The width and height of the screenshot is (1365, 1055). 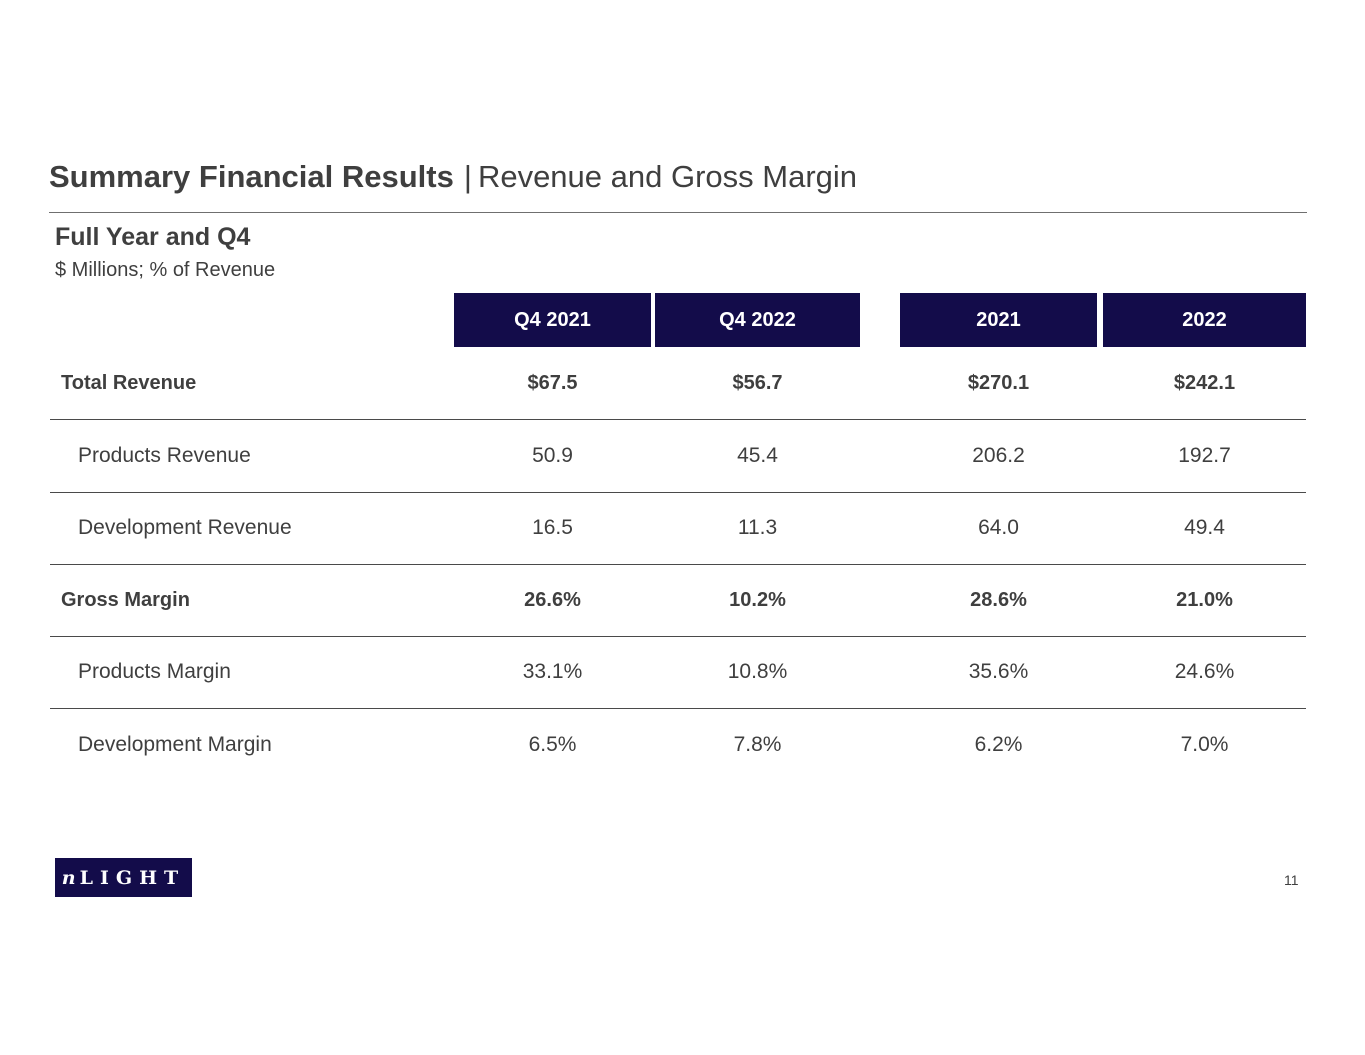 What do you see at coordinates (552, 382) in the screenshot?
I see `table-cell: $67.5` at bounding box center [552, 382].